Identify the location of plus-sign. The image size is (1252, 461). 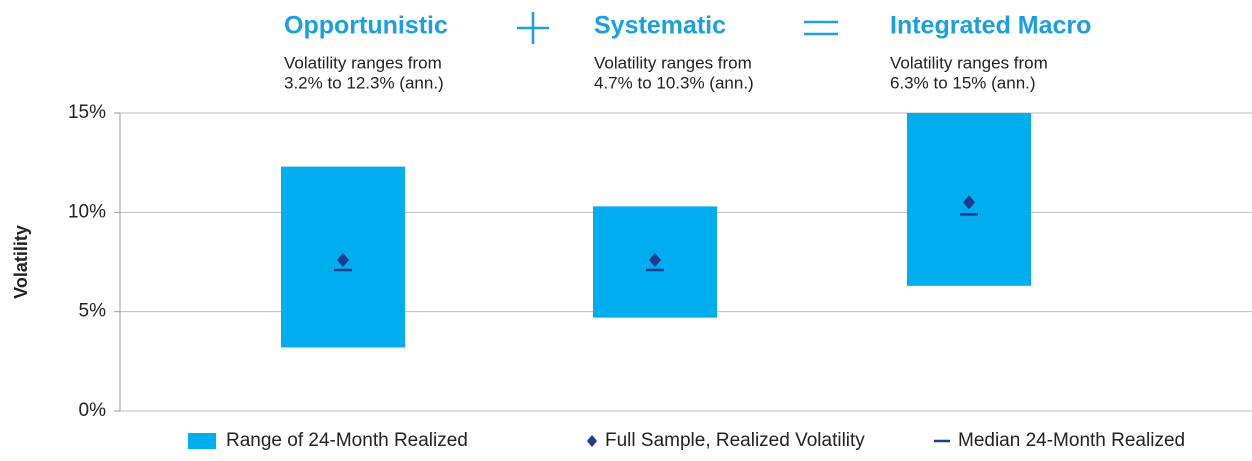
(533, 28).